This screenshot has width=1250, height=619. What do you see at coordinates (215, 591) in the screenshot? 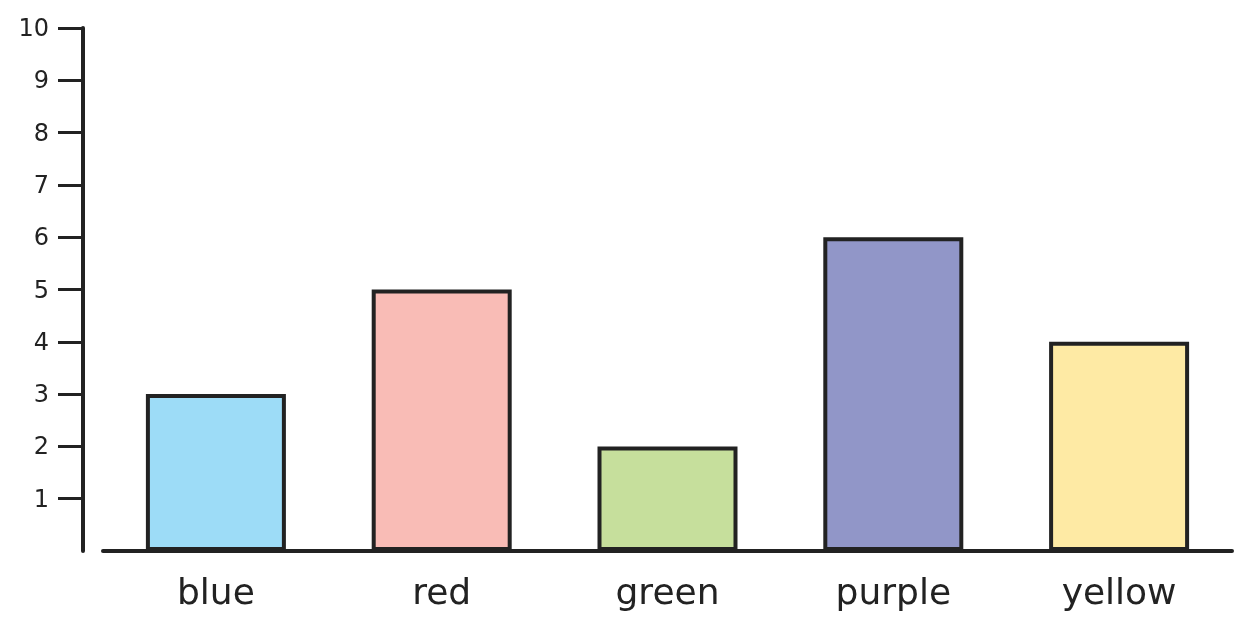
I see `x-tick-label: blue` at bounding box center [215, 591].